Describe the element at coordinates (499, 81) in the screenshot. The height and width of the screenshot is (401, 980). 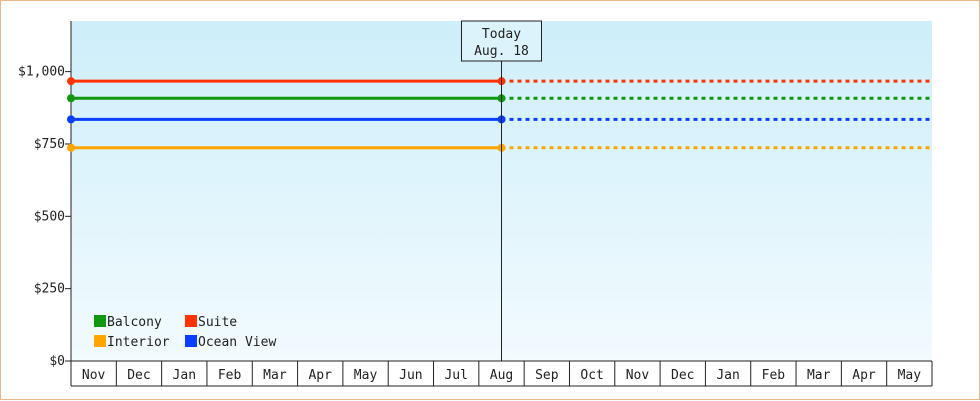
I see `series-suite` at that location.